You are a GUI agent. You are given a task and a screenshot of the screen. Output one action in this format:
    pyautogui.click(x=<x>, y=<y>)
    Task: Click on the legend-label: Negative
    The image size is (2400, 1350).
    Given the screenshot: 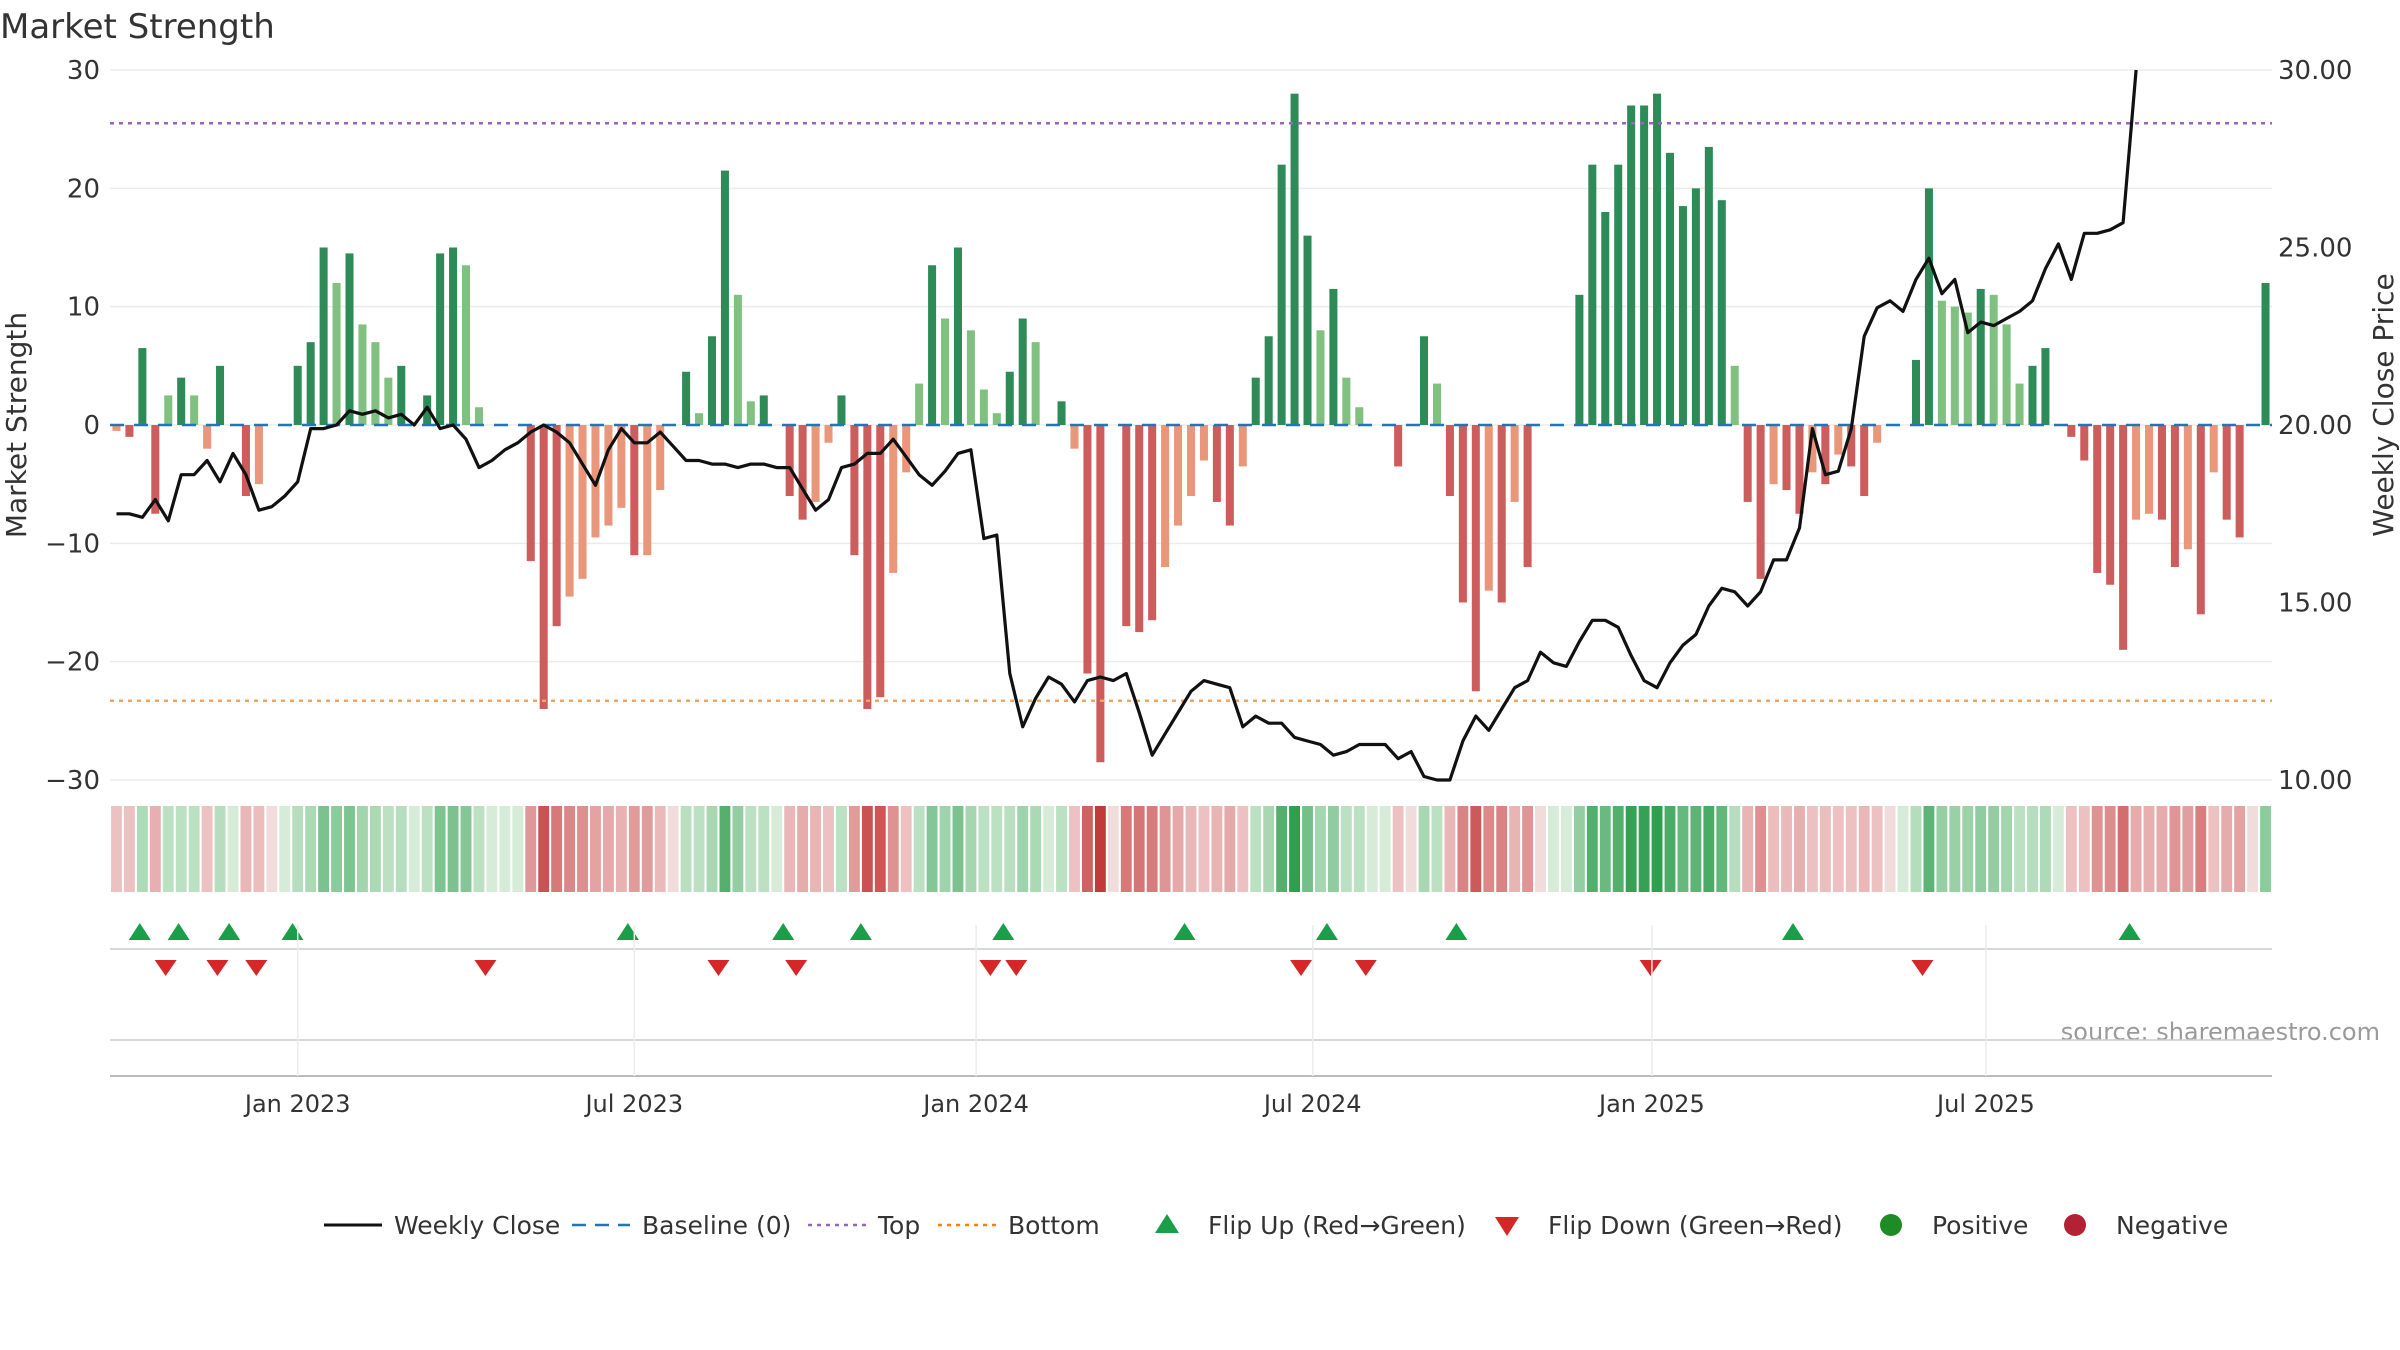 What is the action you would take?
    pyautogui.click(x=2172, y=1225)
    